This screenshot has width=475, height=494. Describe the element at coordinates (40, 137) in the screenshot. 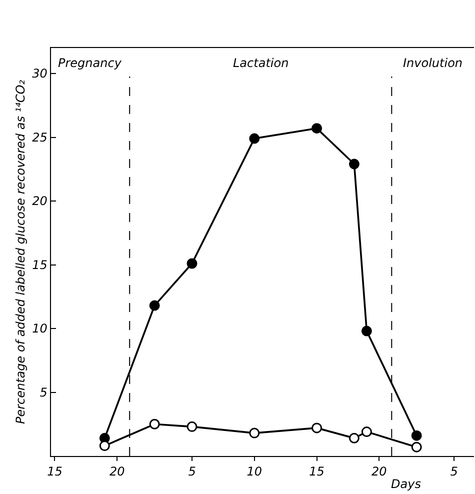

I see `y-tick-label: 25` at that location.